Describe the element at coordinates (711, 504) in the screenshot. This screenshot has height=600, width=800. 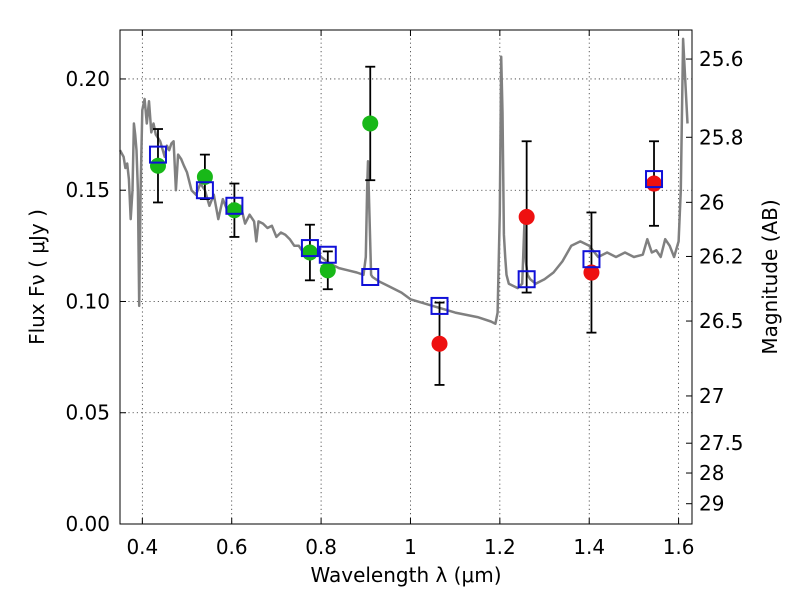
I see `mag-tick-label: 29` at that location.